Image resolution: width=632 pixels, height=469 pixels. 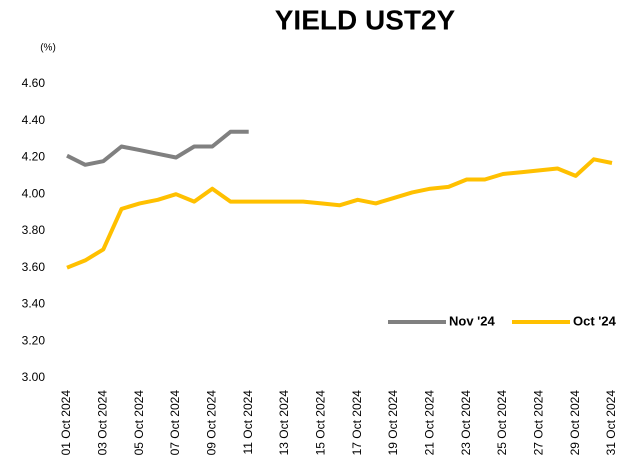 I want to click on x-tick-label: 11 Oct 2024, so click(x=248, y=422).